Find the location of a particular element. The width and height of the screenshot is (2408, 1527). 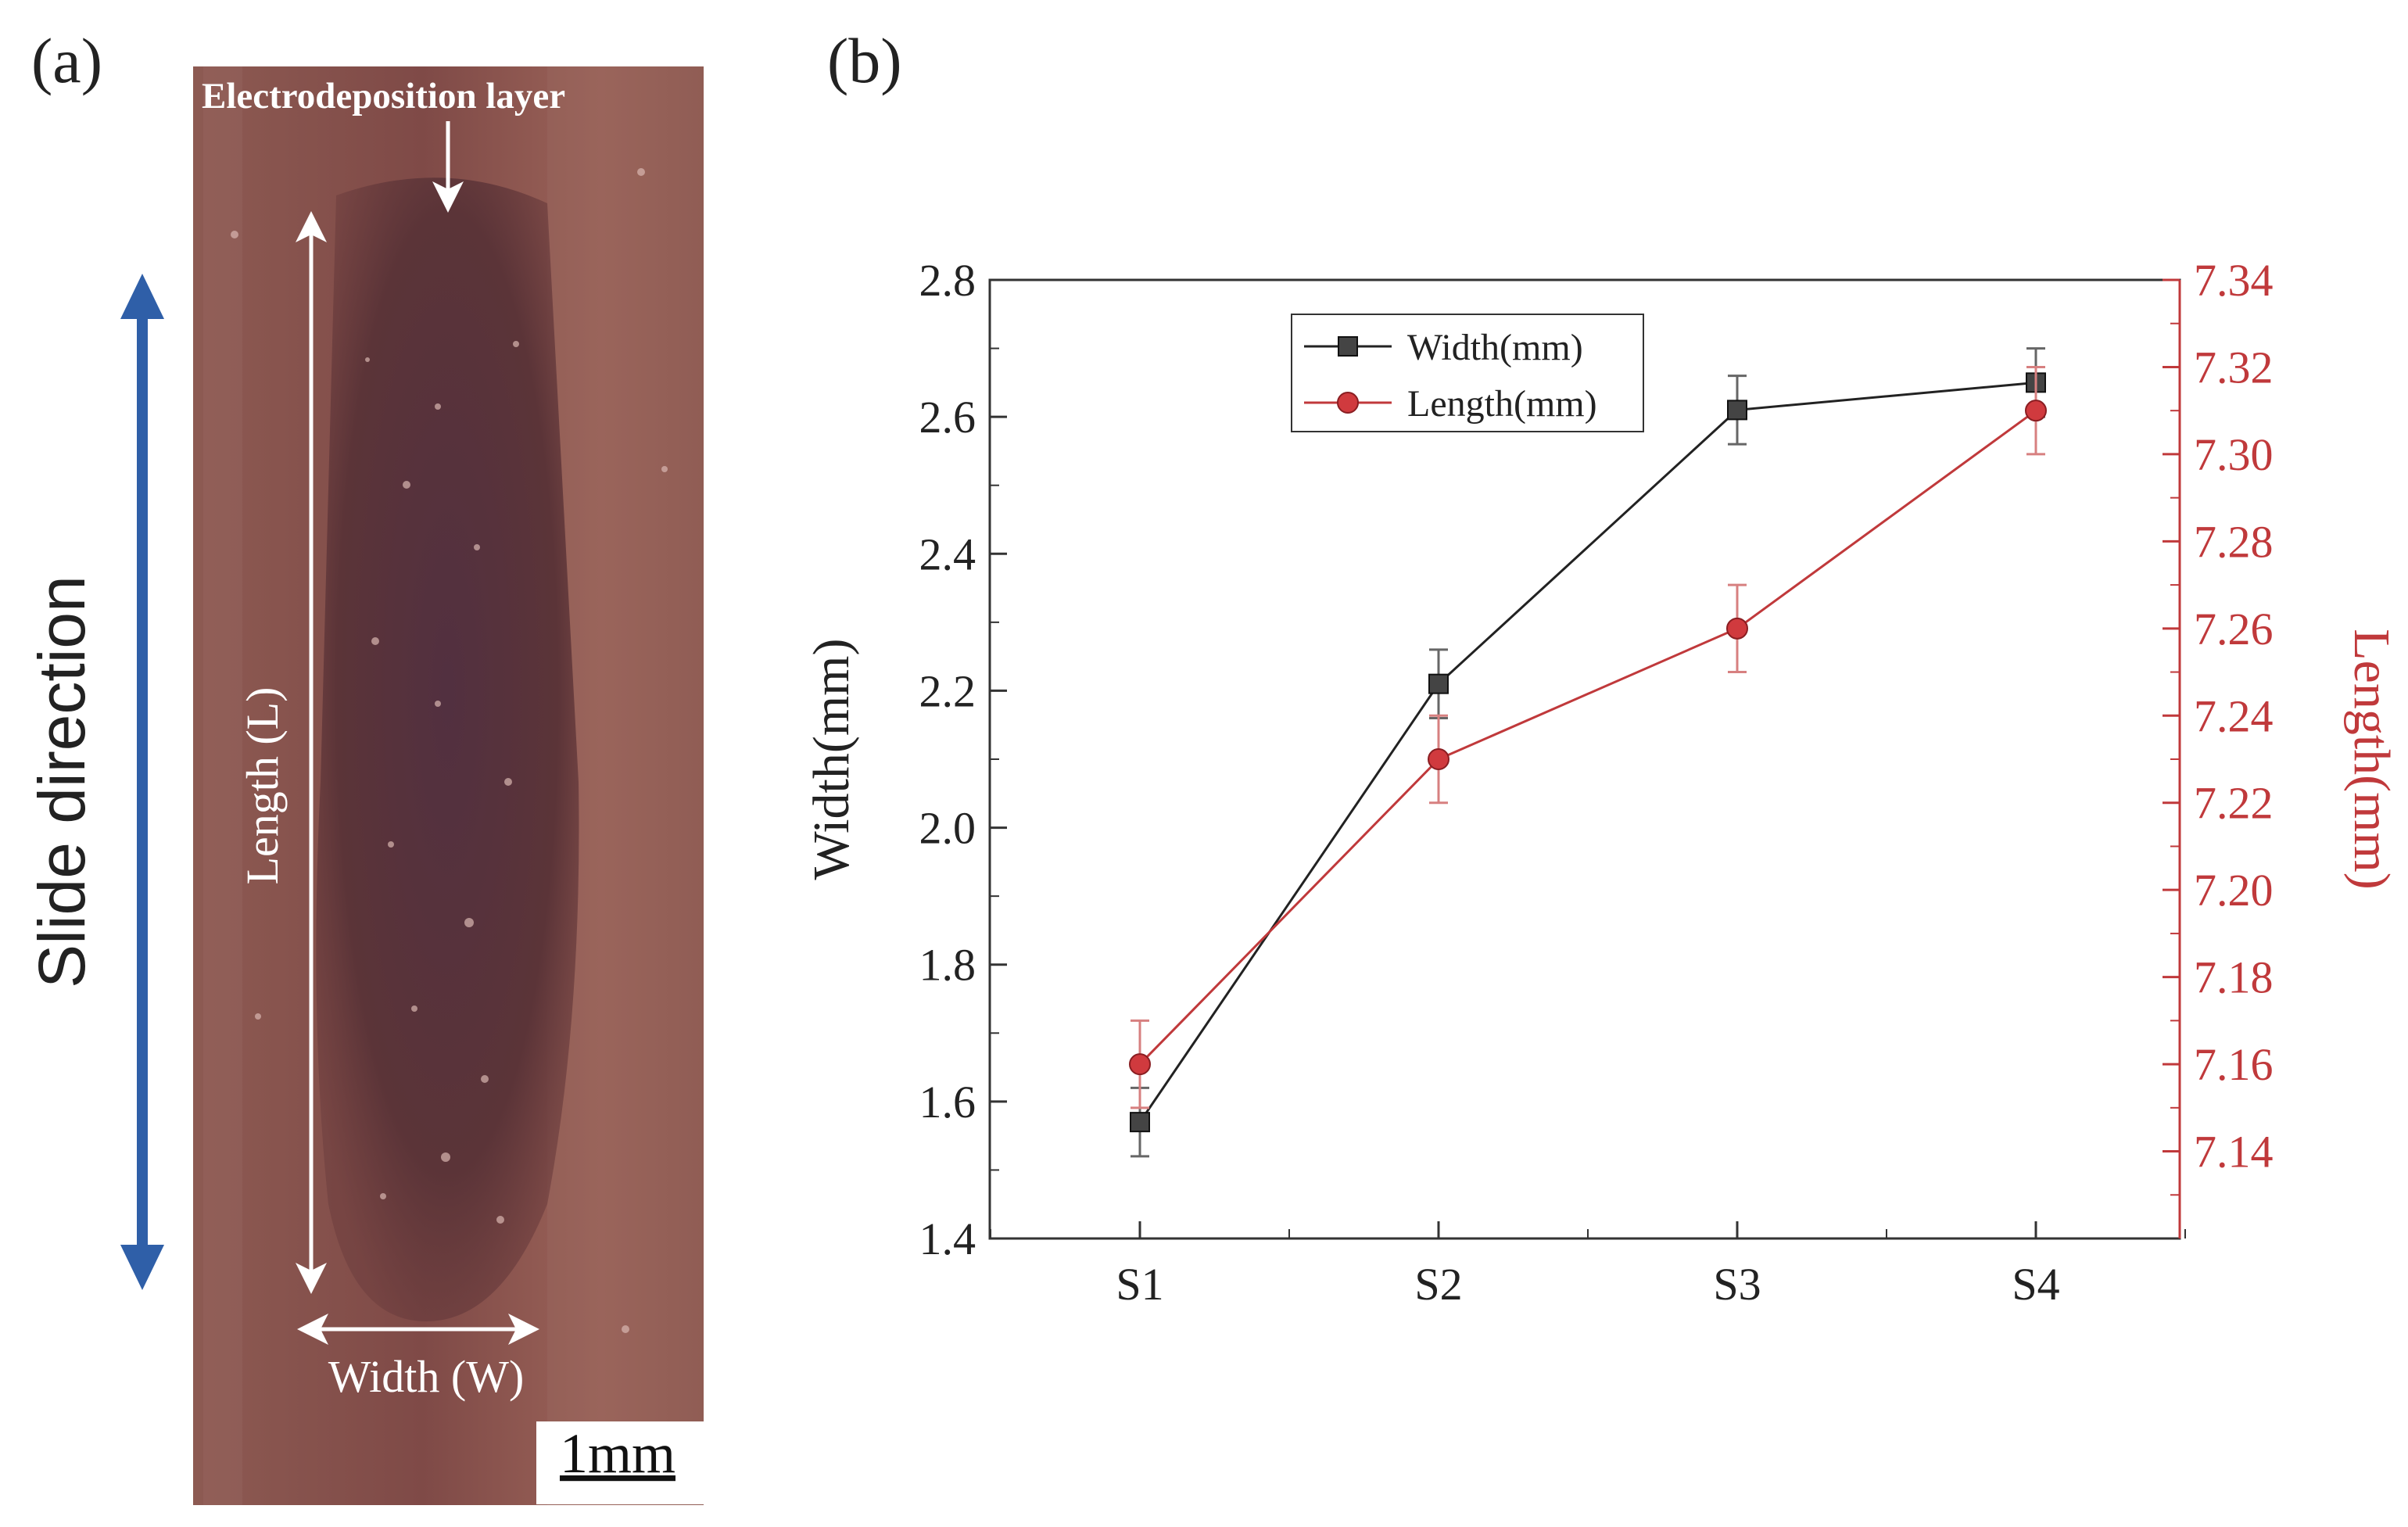

left-tick-label: 1.4 is located at coordinates (948, 1238).